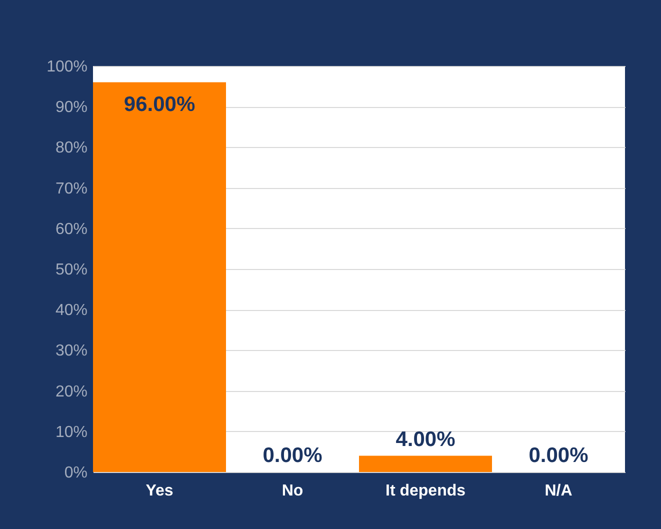  Describe the element at coordinates (293, 491) in the screenshot. I see `x-tick-label: No` at that location.